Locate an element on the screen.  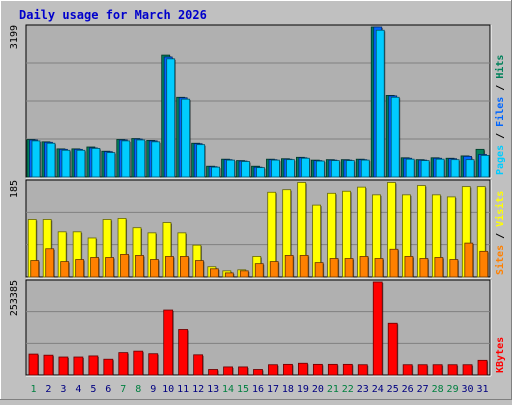
legend-item-sites: Sites is located at coordinates (500, 260).